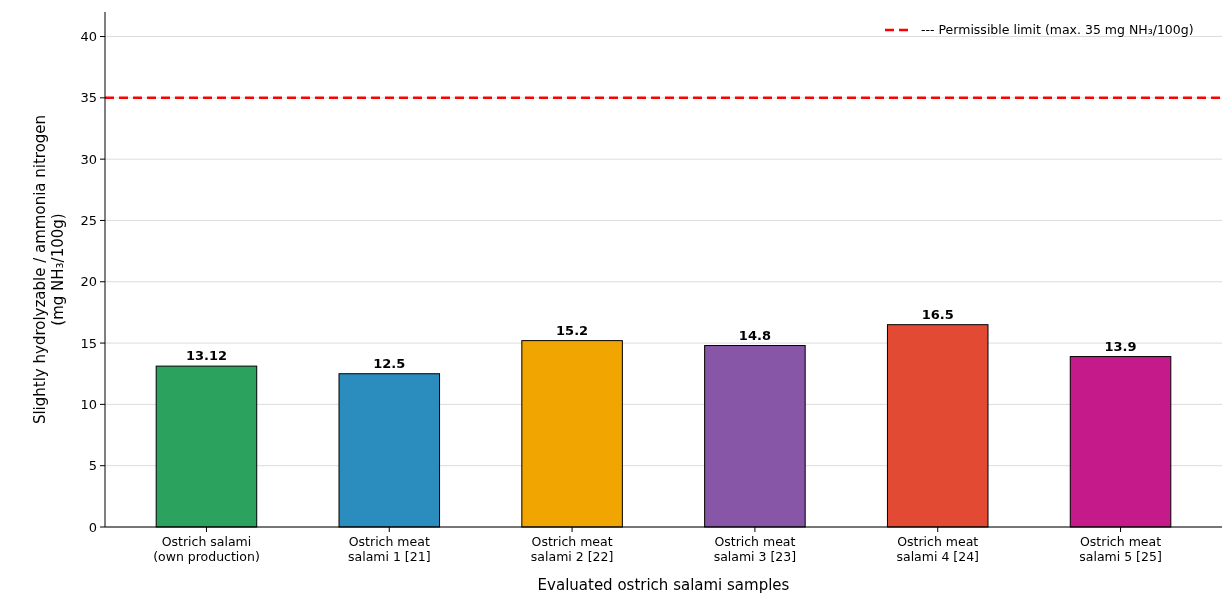 The width and height of the screenshot is (1229, 600). Describe the element at coordinates (88, 159) in the screenshot. I see `y-tick-label: 30` at that location.